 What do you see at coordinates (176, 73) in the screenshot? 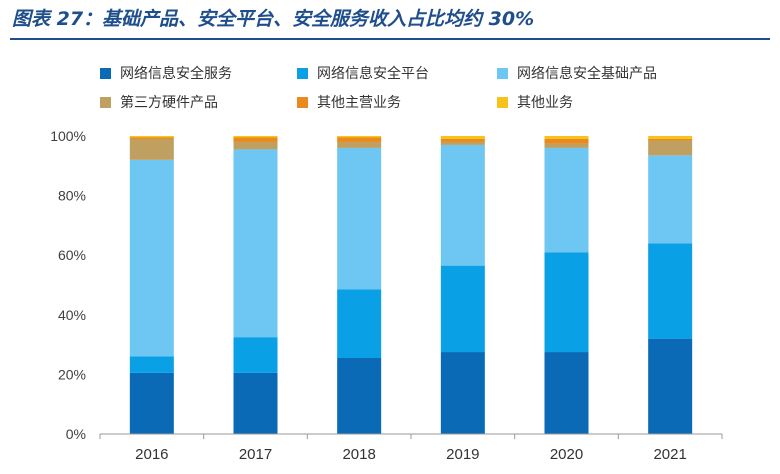
I see `legend-label: 网络信息安全服务` at bounding box center [176, 73].